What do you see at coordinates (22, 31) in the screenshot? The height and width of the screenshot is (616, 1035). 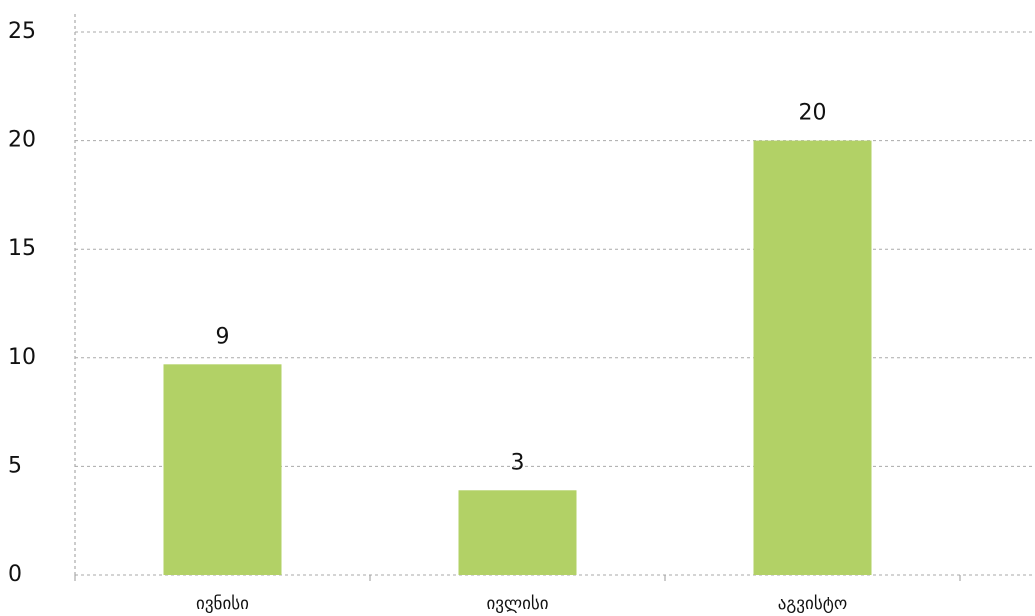 I see `y-tick-label: 25` at bounding box center [22, 31].